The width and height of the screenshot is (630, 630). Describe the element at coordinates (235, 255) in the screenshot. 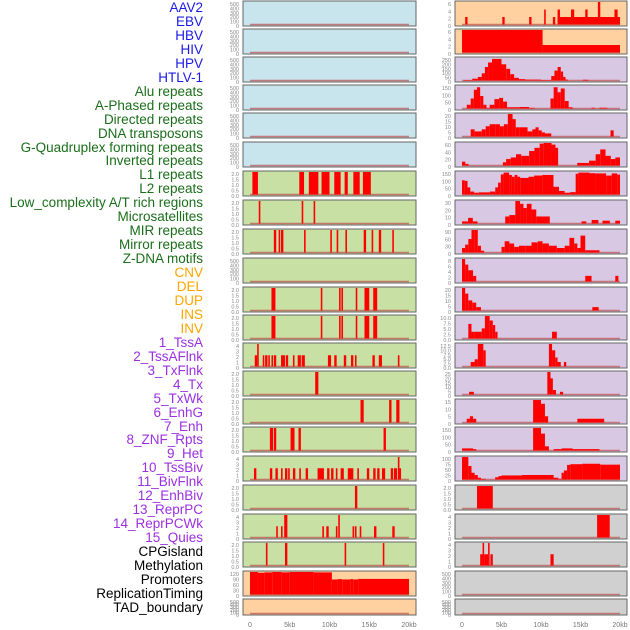

I see `y-tick-label: 0.0` at that location.